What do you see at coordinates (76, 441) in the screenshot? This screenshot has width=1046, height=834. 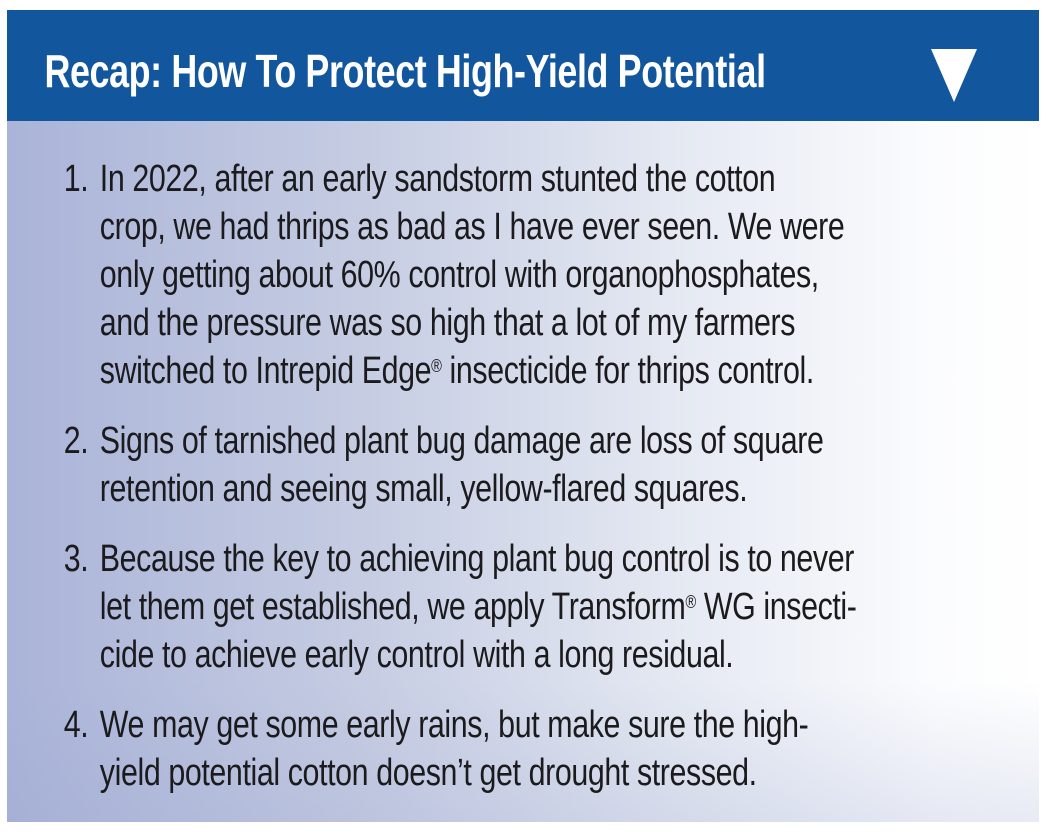 I see `list-item-number: 2.` at bounding box center [76, 441].